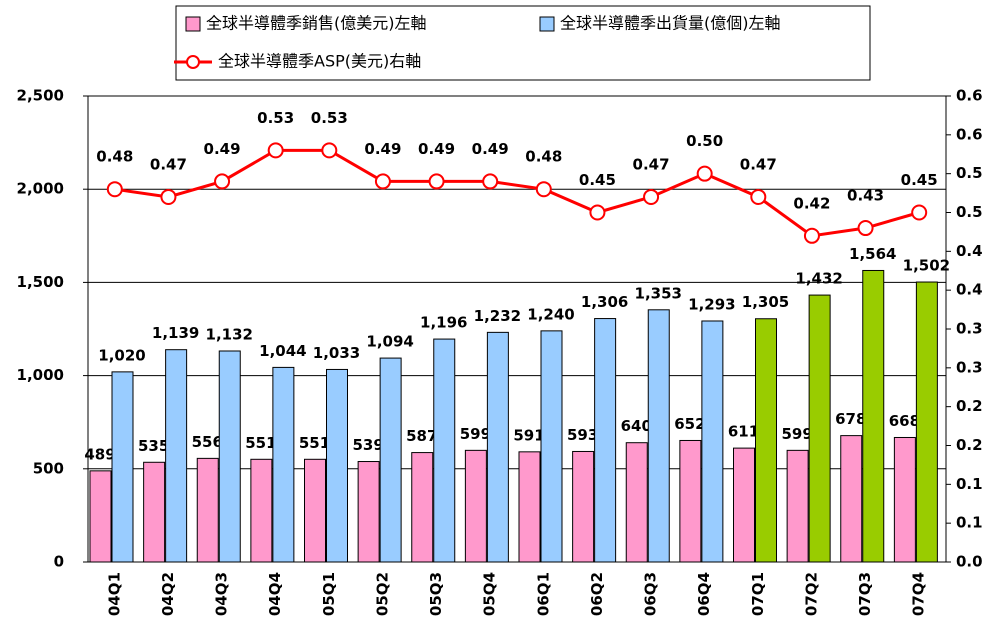 Image resolution: width=1001 pixels, height=631 pixels. Describe the element at coordinates (919, 594) in the screenshot. I see `x-tick-label: 07Q4` at that location.